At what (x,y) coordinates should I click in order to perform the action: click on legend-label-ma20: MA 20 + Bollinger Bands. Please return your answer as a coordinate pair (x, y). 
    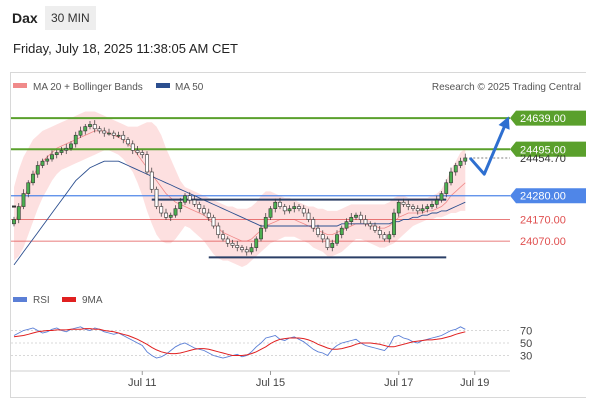
    Looking at the image, I should click on (88, 87).